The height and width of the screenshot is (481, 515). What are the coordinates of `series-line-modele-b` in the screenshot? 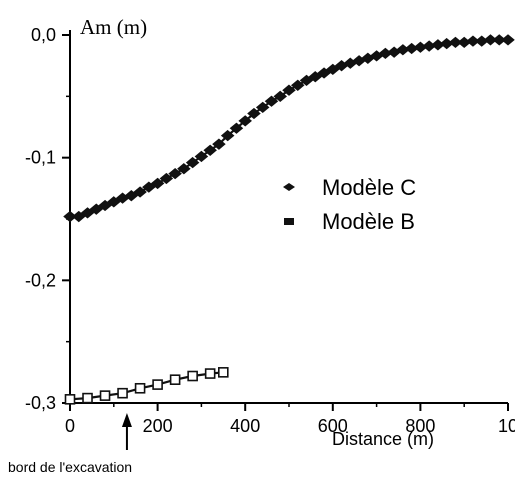 It's located at (146, 386).